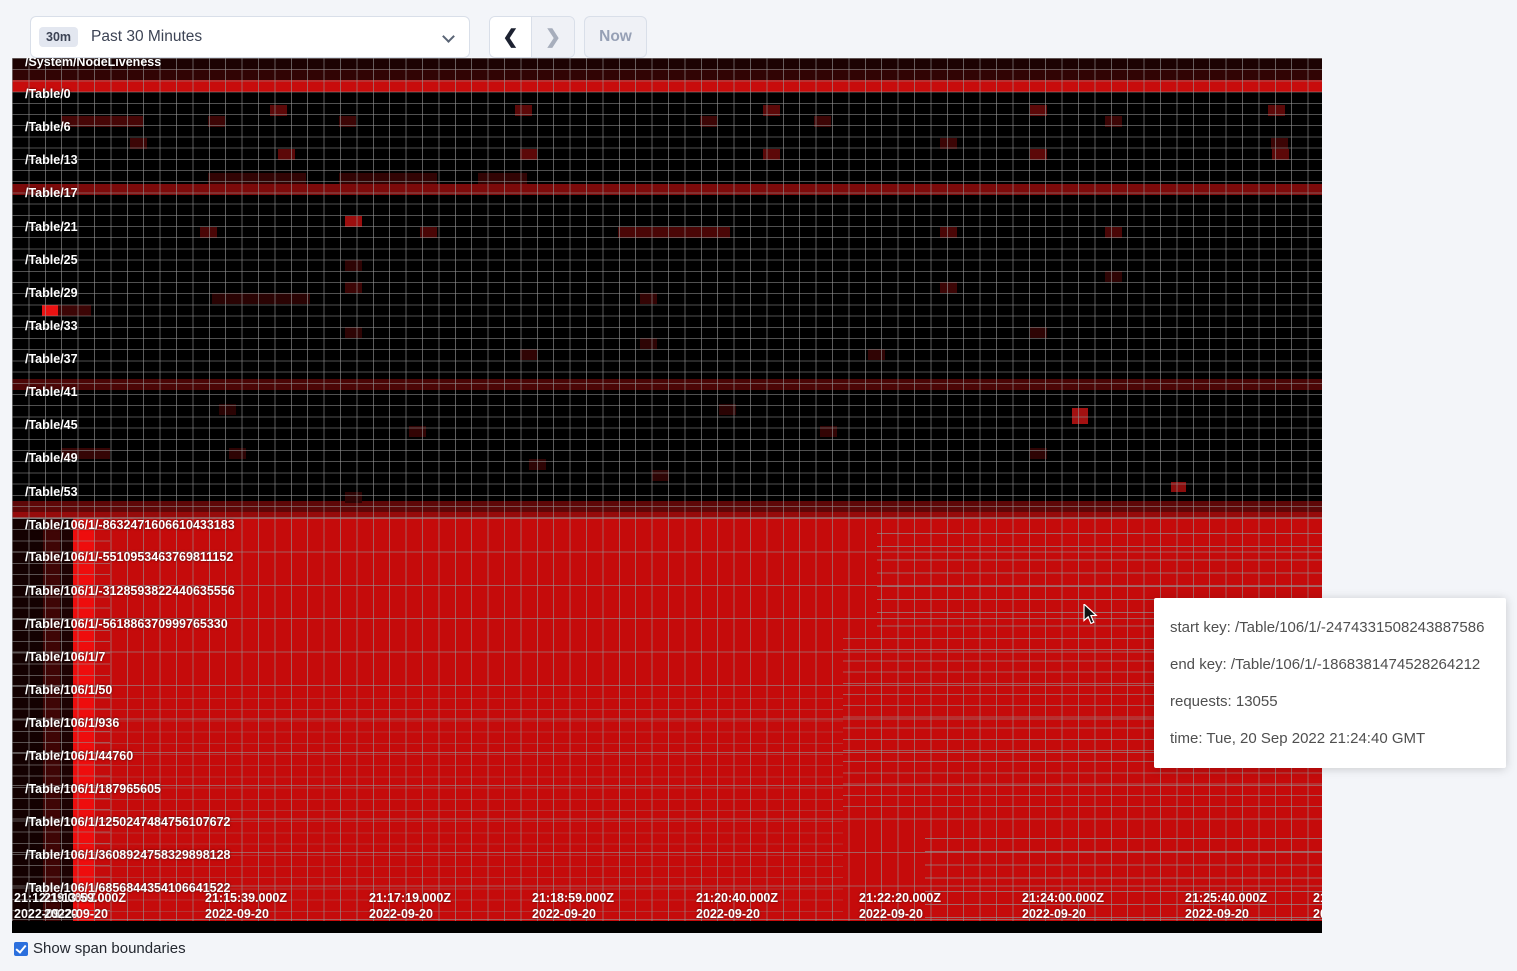 The width and height of the screenshot is (1517, 971). Describe the element at coordinates (51, 260) in the screenshot. I see `row-label: /Table/25` at that location.